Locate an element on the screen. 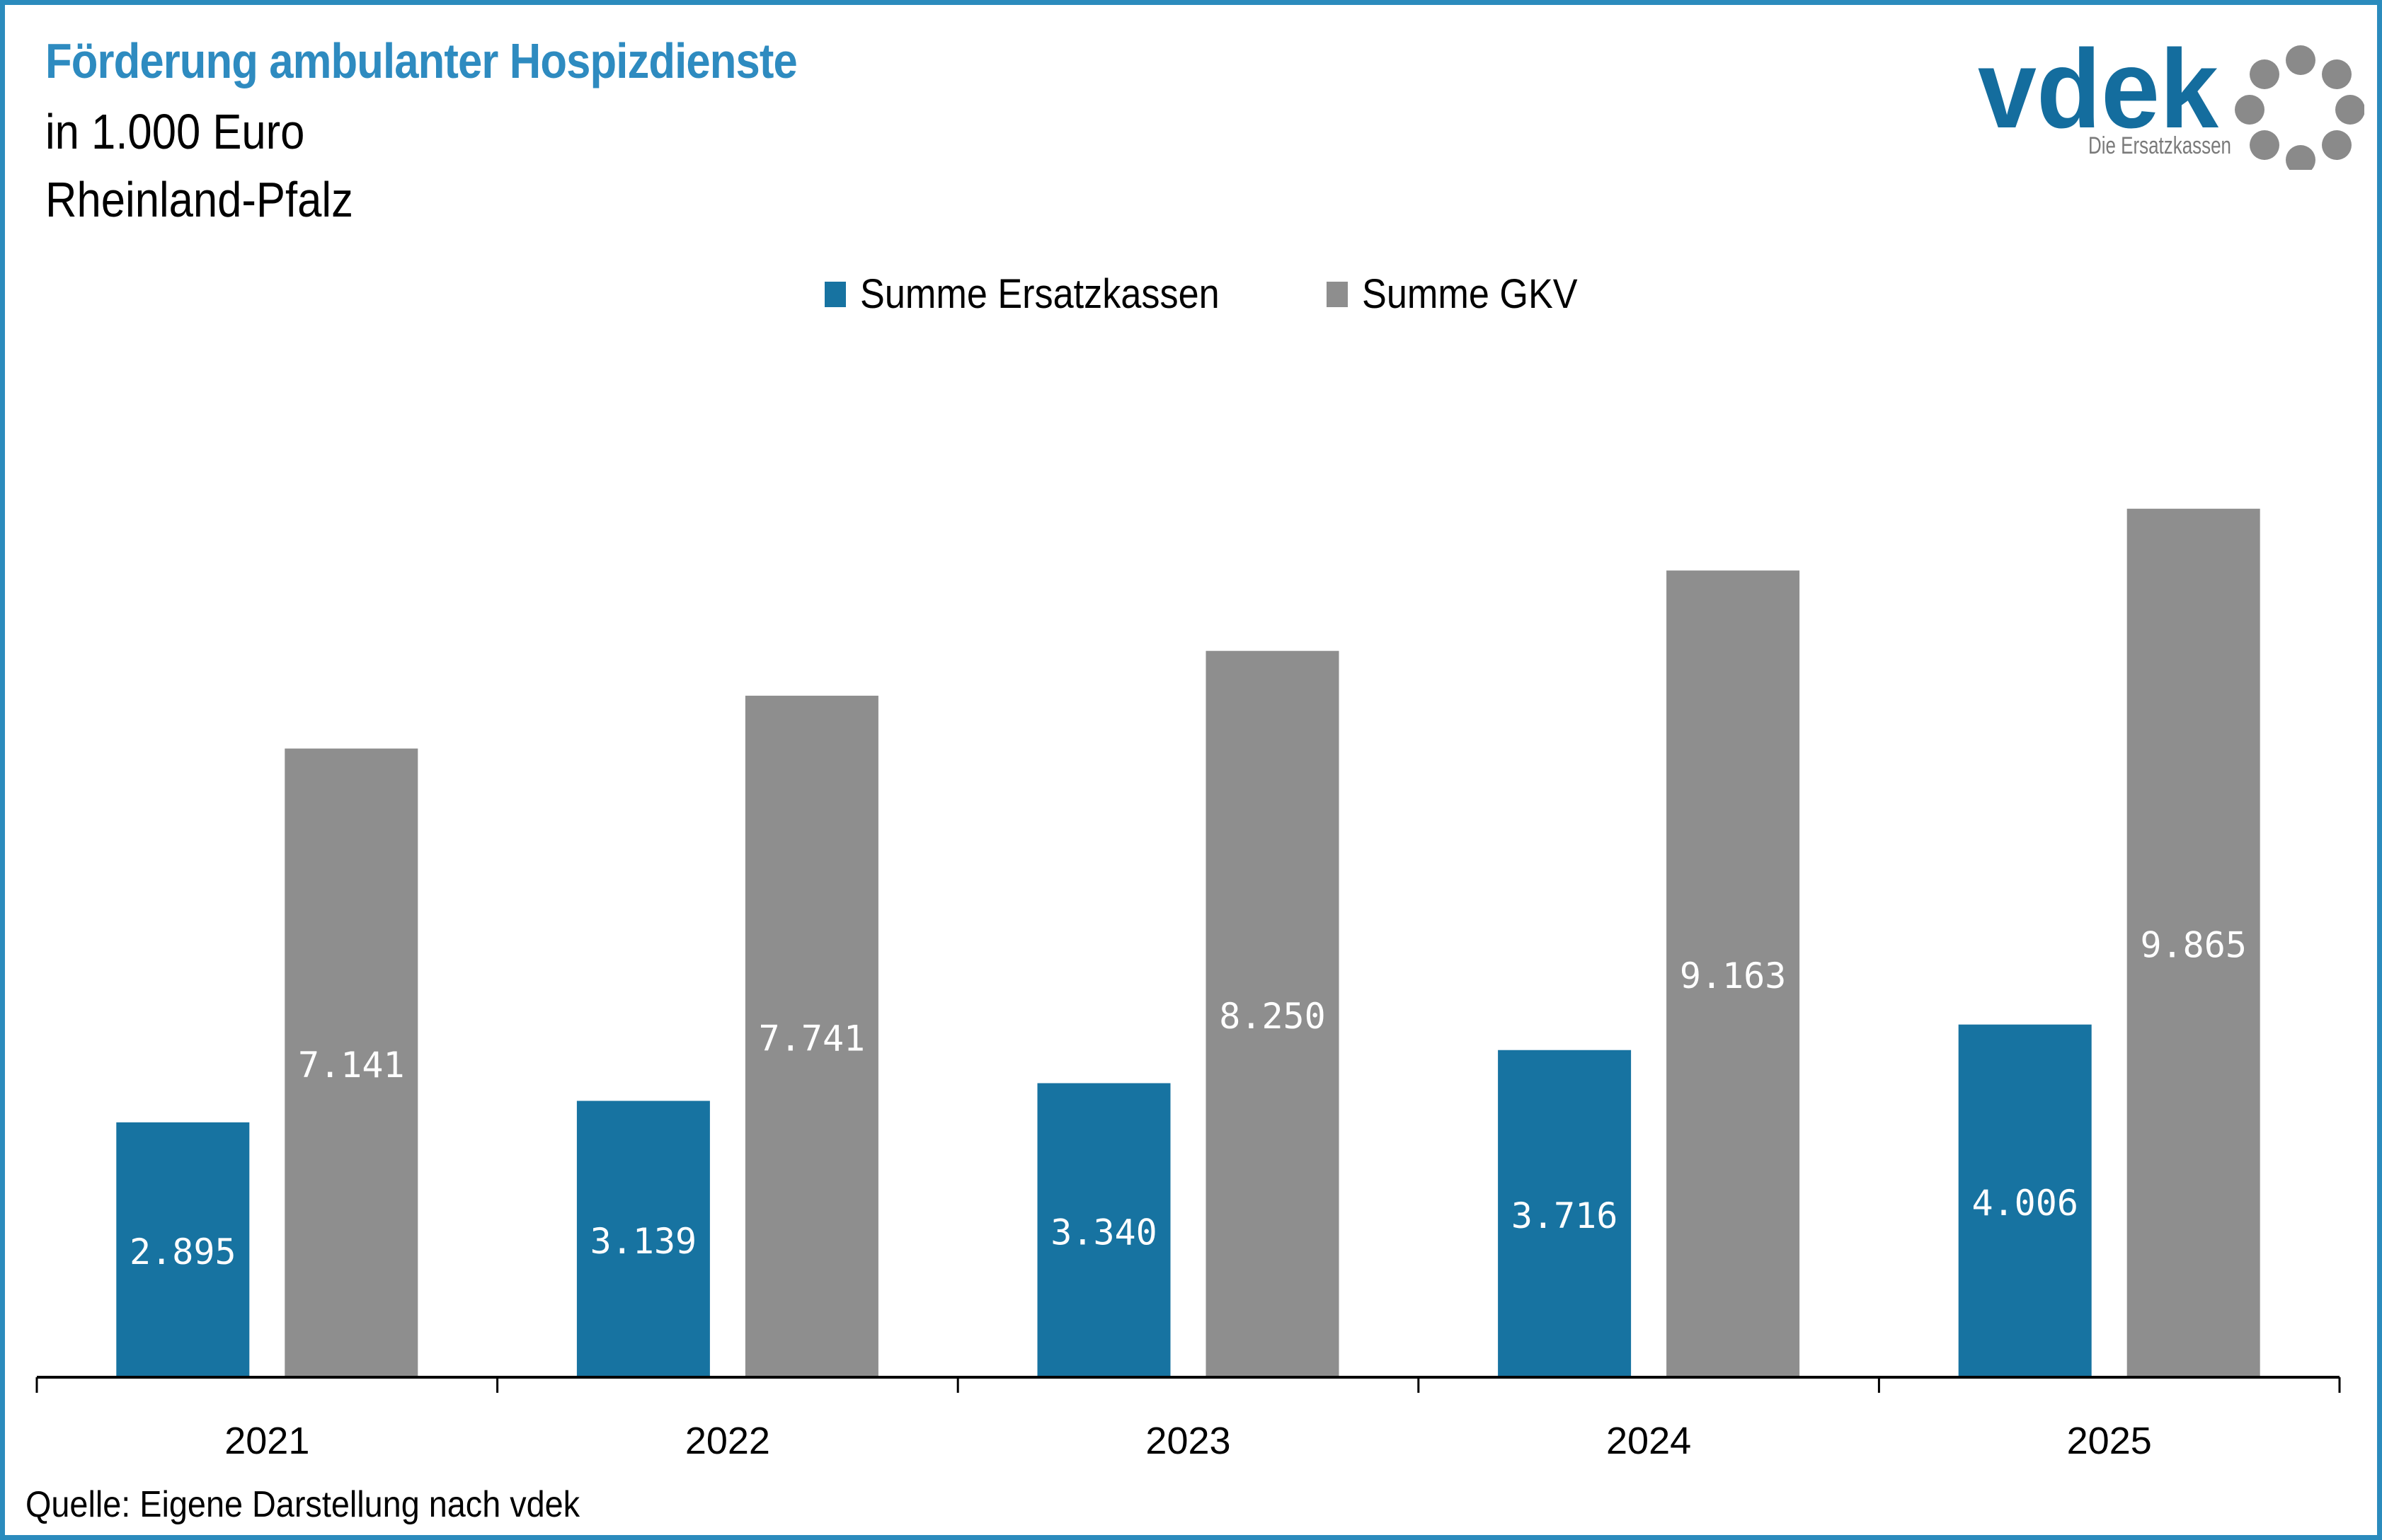 This screenshot has width=2382, height=1540. chart-legend: Summe Ersatzkassen Summe GKV is located at coordinates (1247, 294).